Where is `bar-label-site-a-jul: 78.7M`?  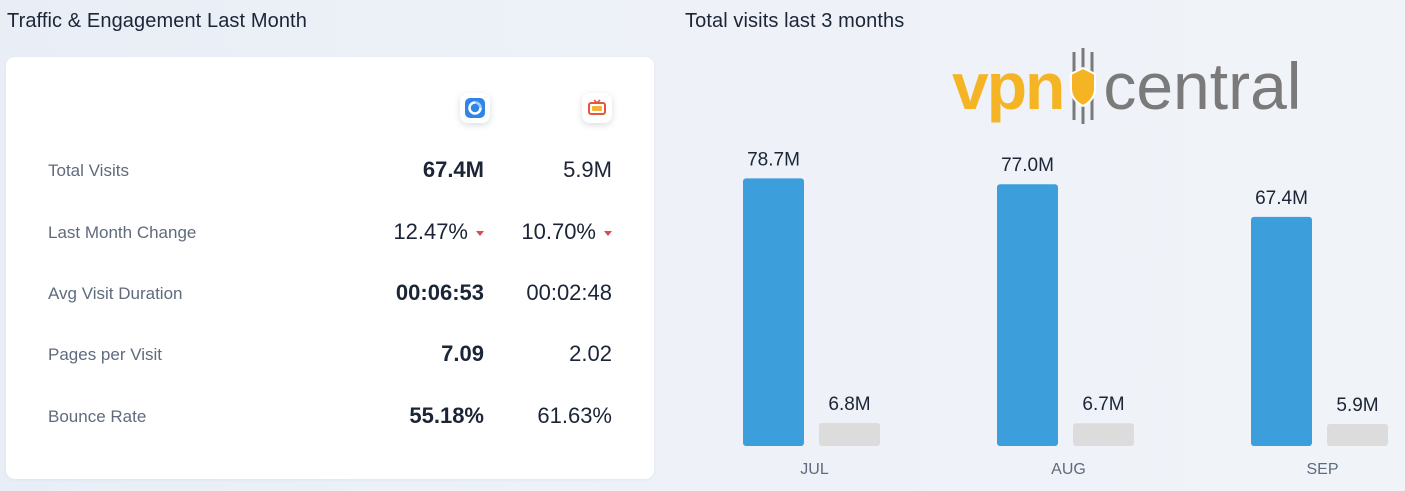
bar-label-site-a-jul: 78.7M is located at coordinates (773, 159).